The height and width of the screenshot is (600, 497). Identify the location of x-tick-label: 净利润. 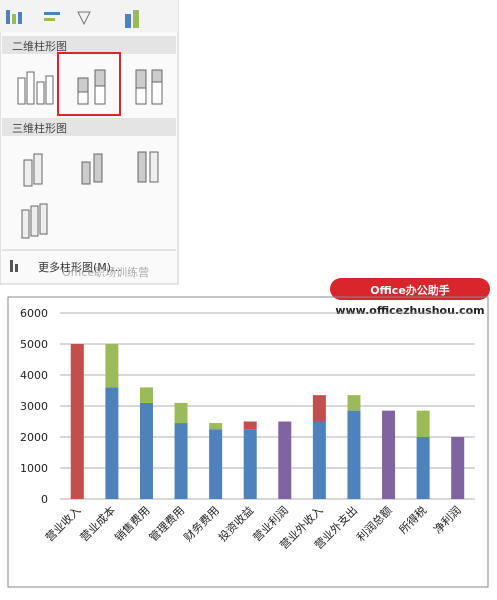
(447, 519).